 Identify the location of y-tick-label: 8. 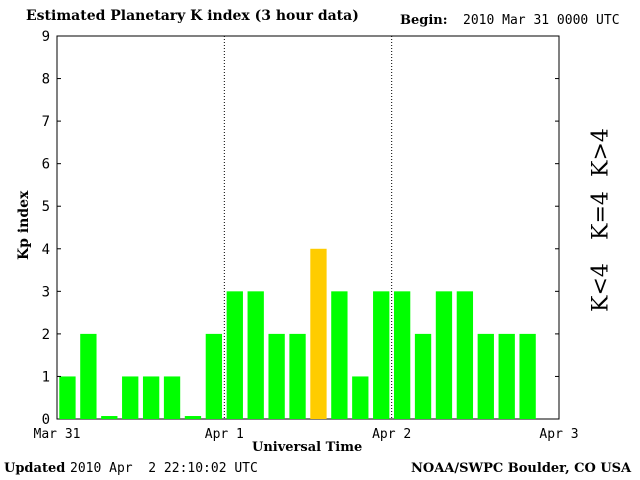
(46, 80).